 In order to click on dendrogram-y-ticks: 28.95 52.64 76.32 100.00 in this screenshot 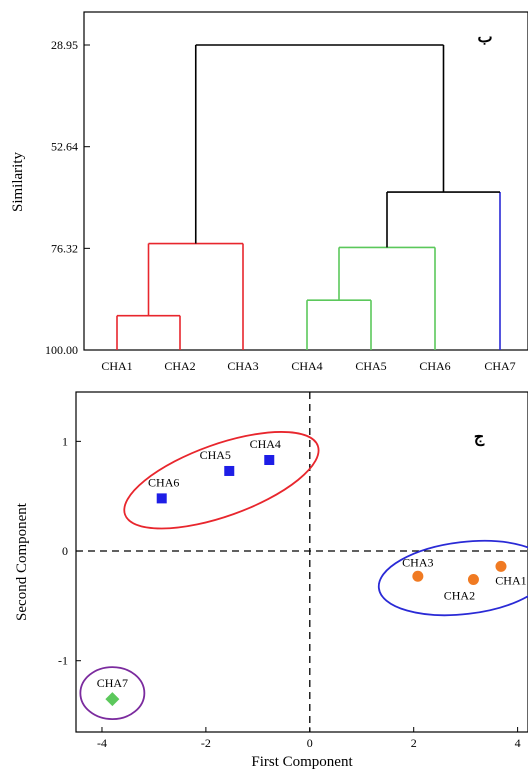, I will do `click(67, 197)`.